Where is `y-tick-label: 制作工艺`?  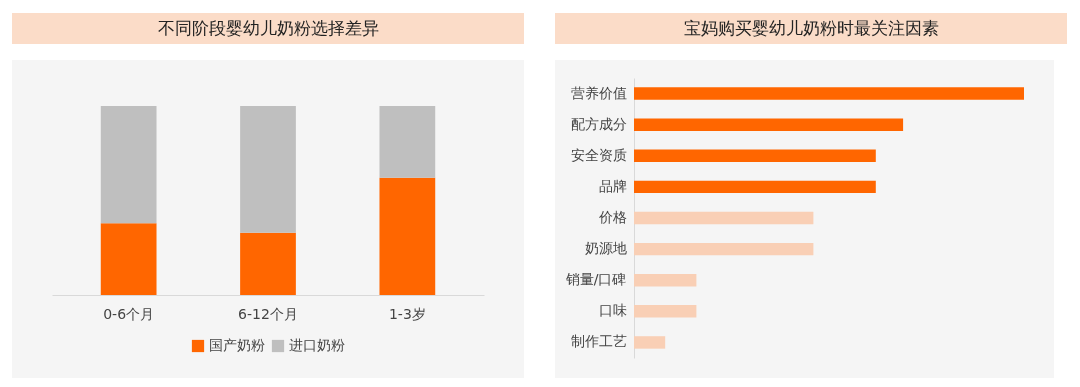 y-tick-label: 制作工艺 is located at coordinates (598, 341).